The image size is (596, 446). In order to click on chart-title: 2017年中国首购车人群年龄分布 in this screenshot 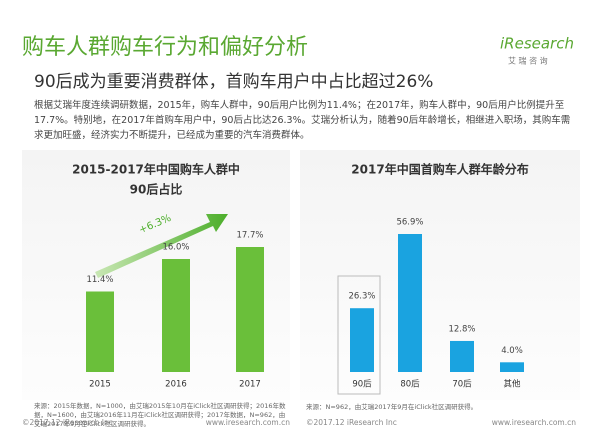, I will do `click(439, 169)`.